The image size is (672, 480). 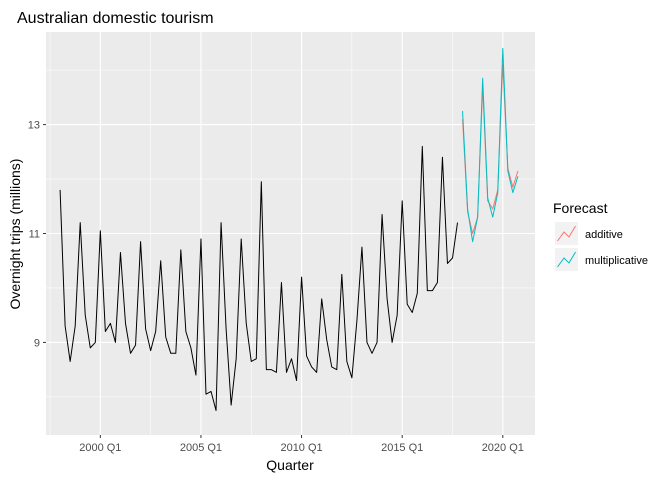 I want to click on x-tick-label: 2010 Q1, so click(x=301, y=448).